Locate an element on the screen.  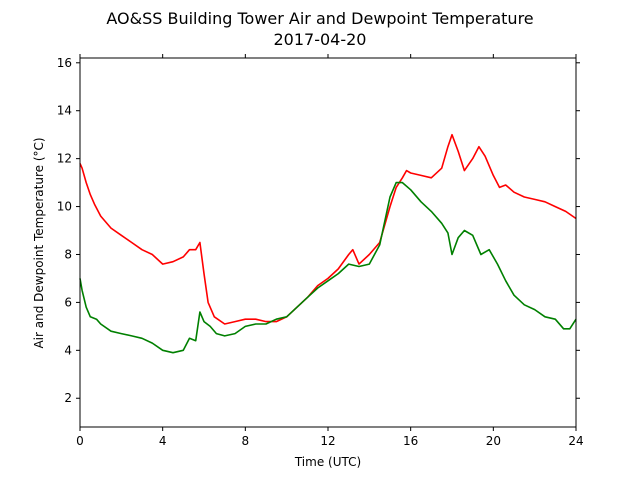
chart-subtitle: 2017-04-20 is located at coordinates (320, 39).